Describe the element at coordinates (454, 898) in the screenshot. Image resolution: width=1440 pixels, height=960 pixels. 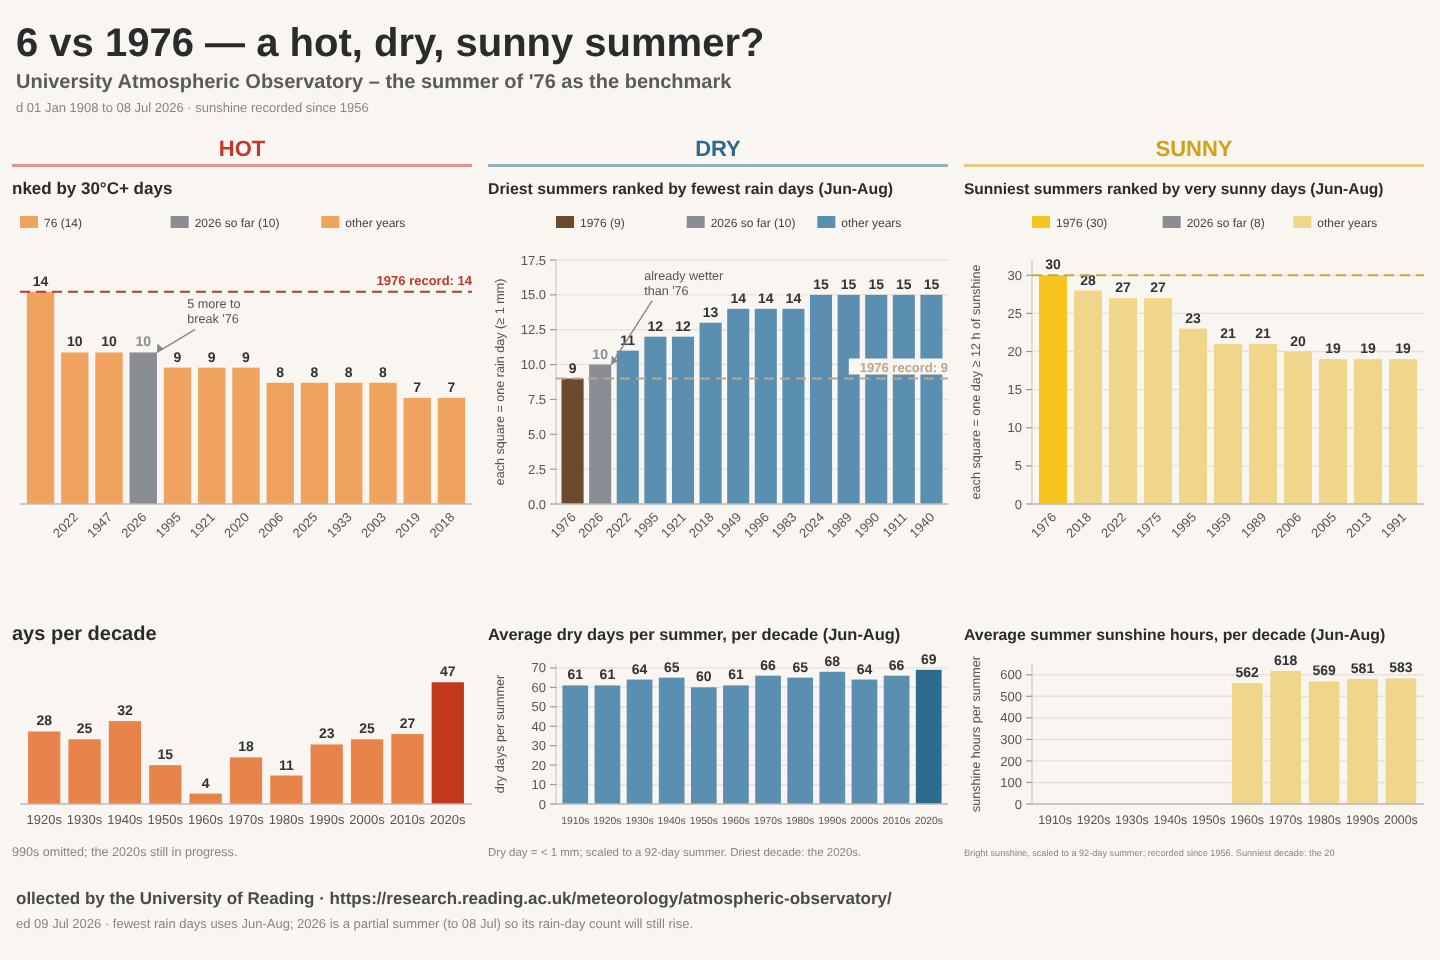
I see `text: ollected by the University of Reading · https://research.reading.ac.uk/meteorology/atmospheric-observatory/` at that location.